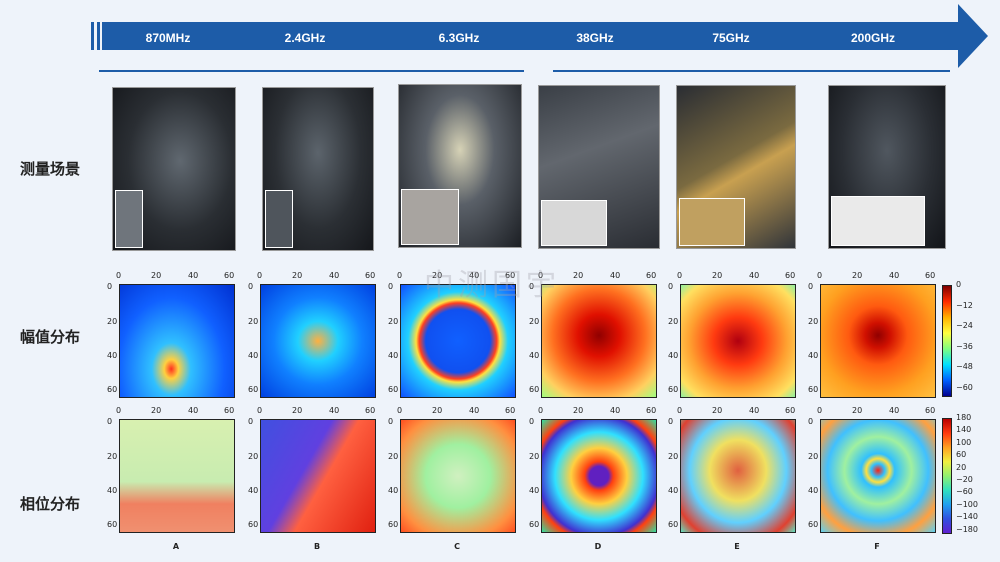 The height and width of the screenshot is (562, 1000). I want to click on colorbar-tick-label: −60, so click(964, 492).